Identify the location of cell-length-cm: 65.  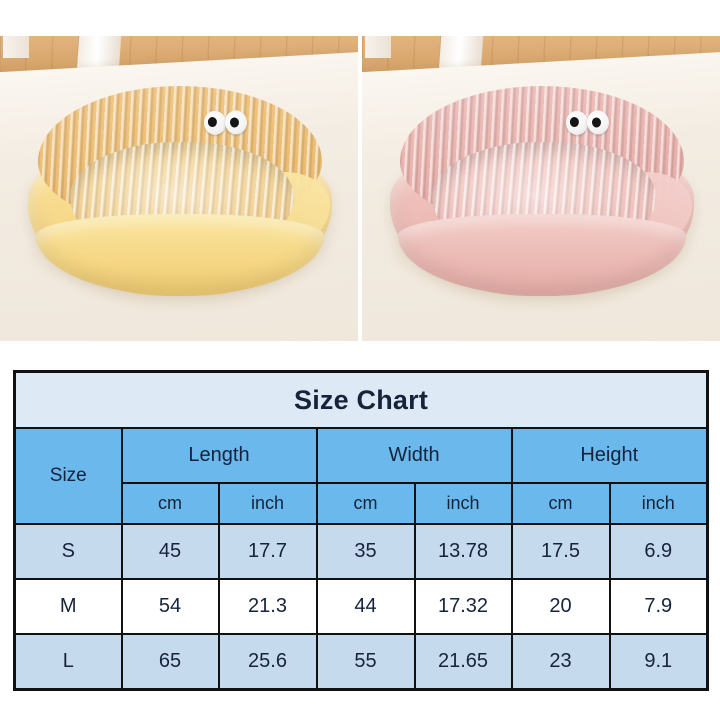
(170, 662).